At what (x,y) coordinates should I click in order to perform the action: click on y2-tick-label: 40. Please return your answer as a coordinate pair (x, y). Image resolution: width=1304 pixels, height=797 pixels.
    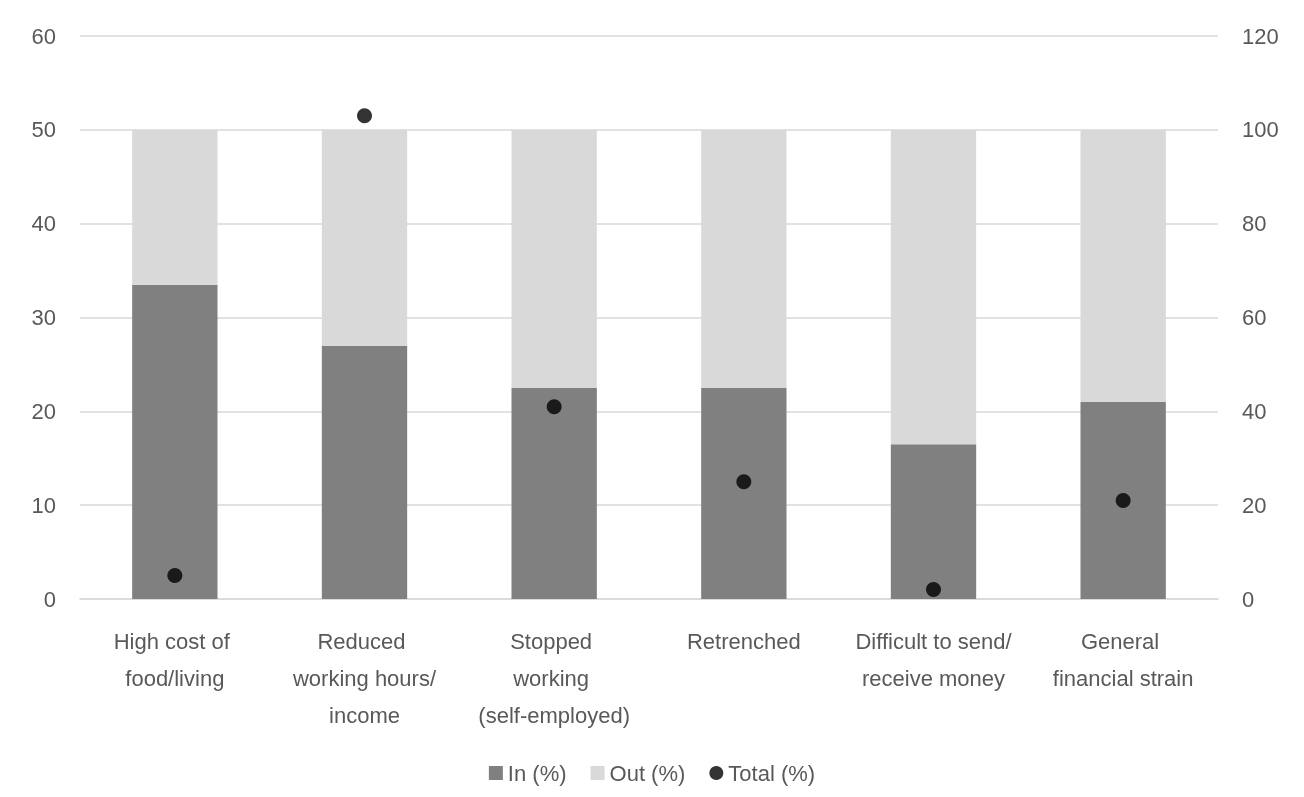
    Looking at the image, I should click on (1254, 411).